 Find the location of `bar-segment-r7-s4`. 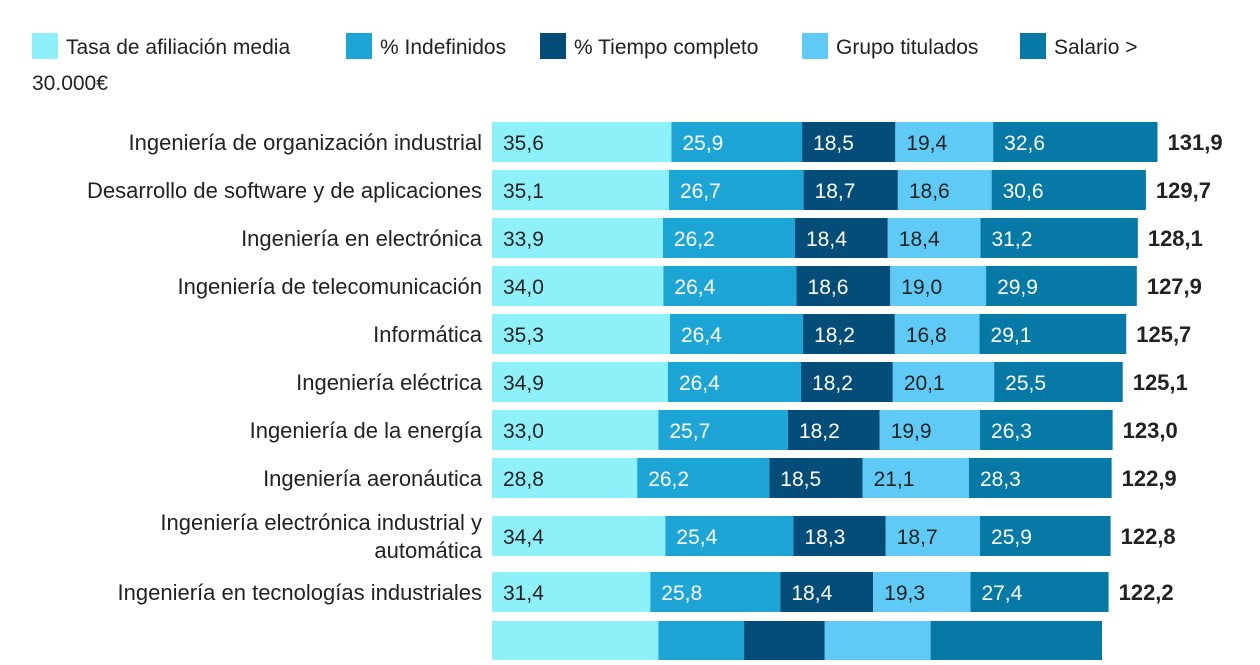

bar-segment-r7-s4 is located at coordinates (930, 430).